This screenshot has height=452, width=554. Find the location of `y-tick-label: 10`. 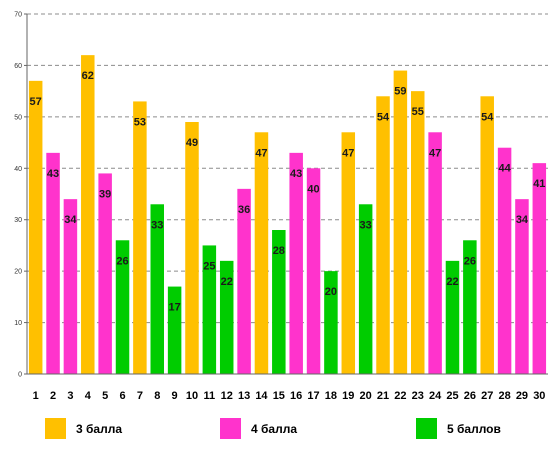

y-tick-label: 10 is located at coordinates (18, 323).